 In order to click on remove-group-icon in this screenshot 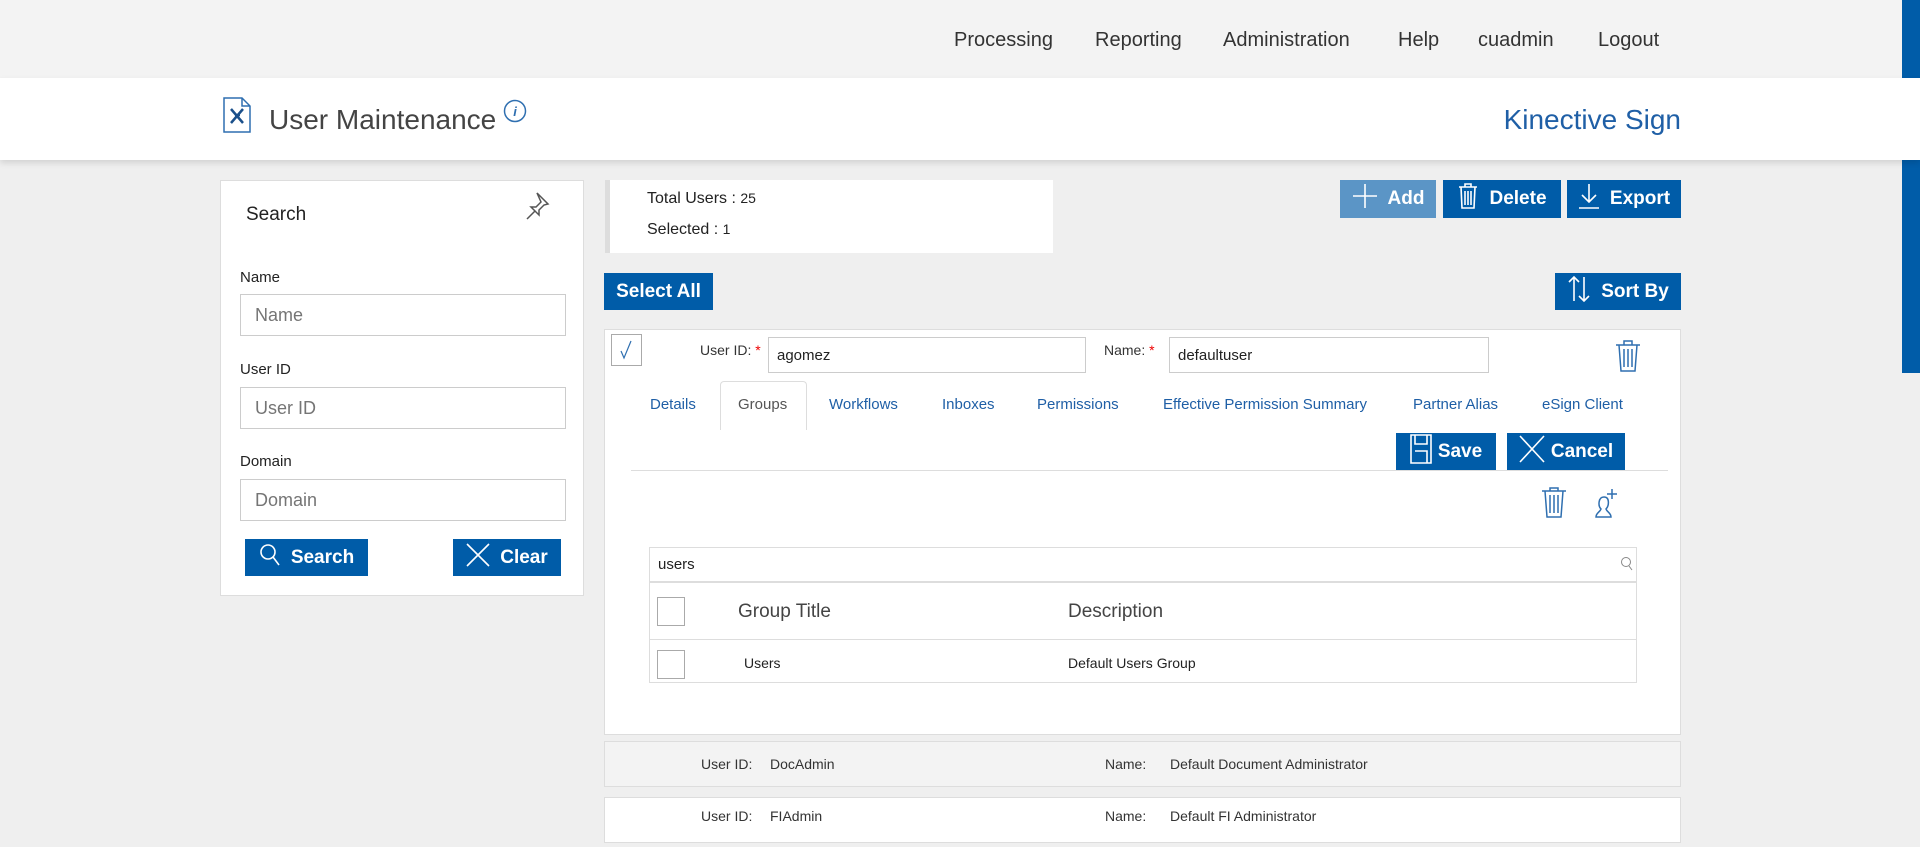, I will do `click(1554, 504)`.